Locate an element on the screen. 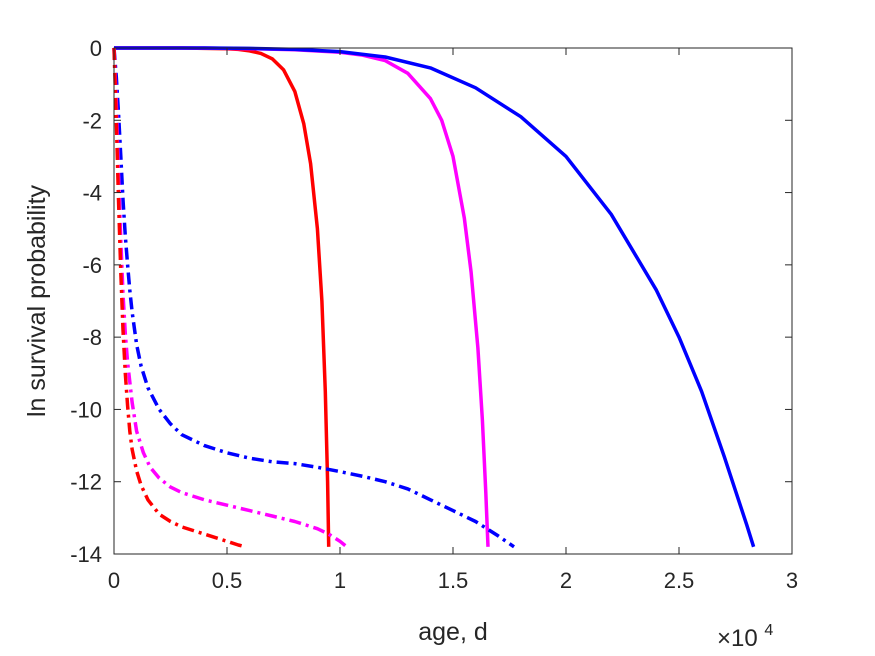  y-tick-label: -10 is located at coordinates (86, 409).